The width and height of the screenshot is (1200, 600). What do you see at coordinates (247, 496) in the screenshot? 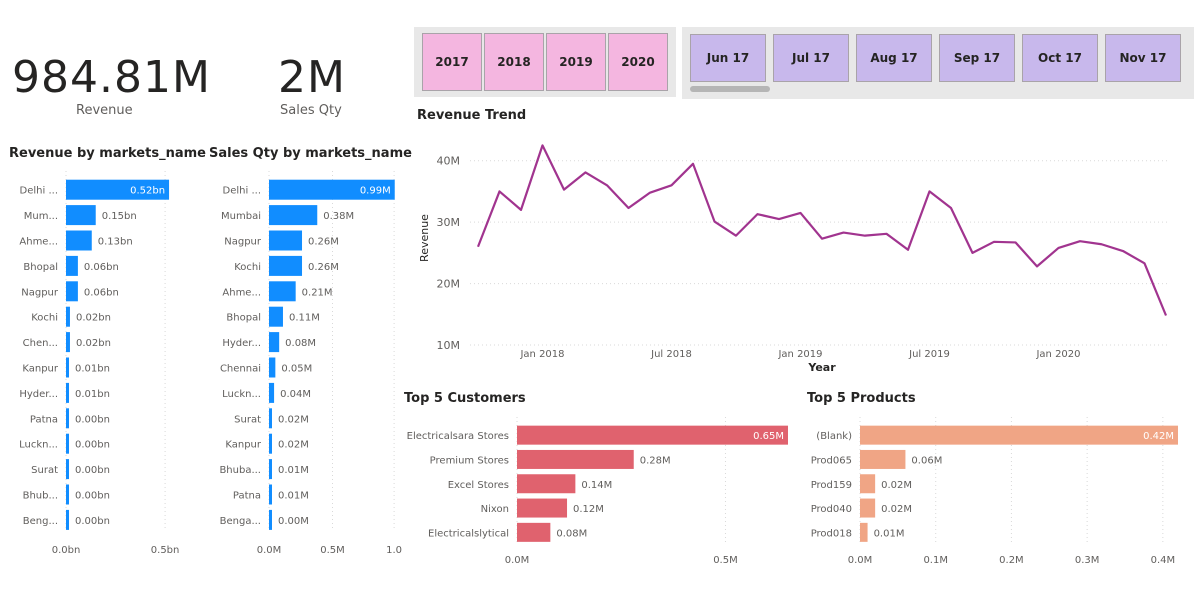
I see `sales-qty-market-category-label: Patna` at bounding box center [247, 496].